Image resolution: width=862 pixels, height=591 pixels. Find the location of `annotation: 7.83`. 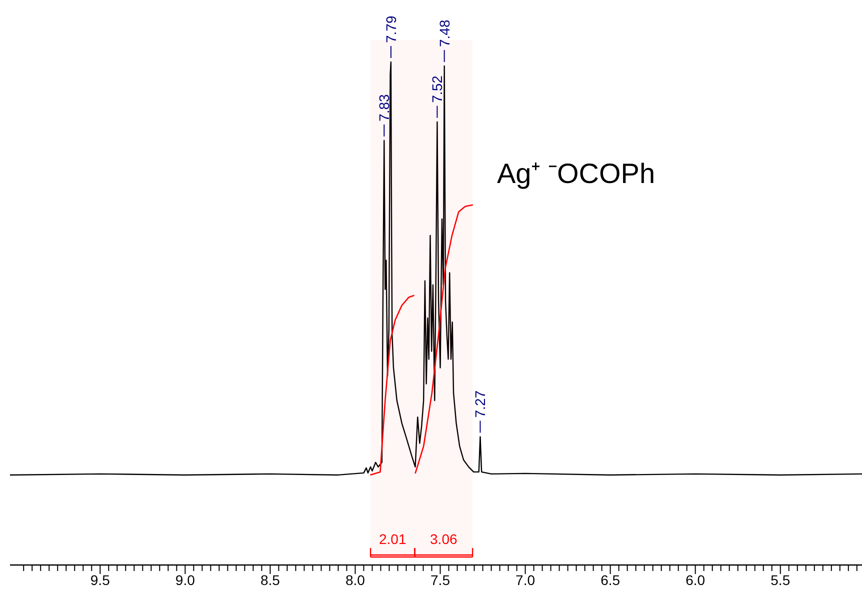

annotation: 7.83 is located at coordinates (384, 108).